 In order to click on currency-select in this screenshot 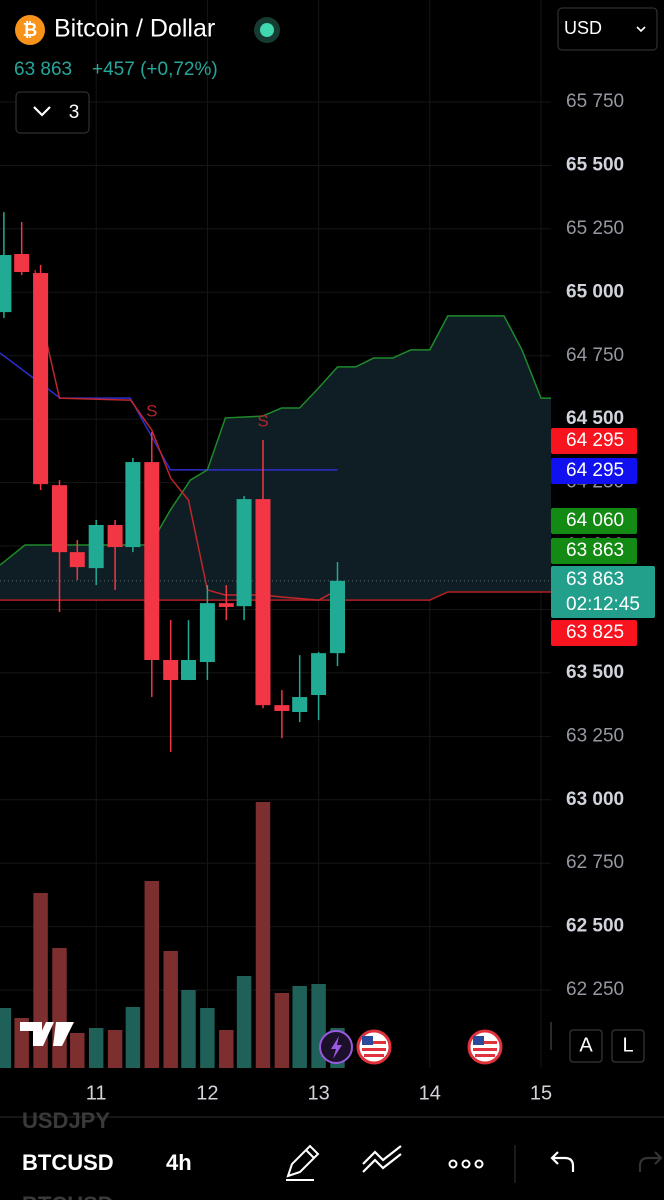, I will do `click(607, 29)`.